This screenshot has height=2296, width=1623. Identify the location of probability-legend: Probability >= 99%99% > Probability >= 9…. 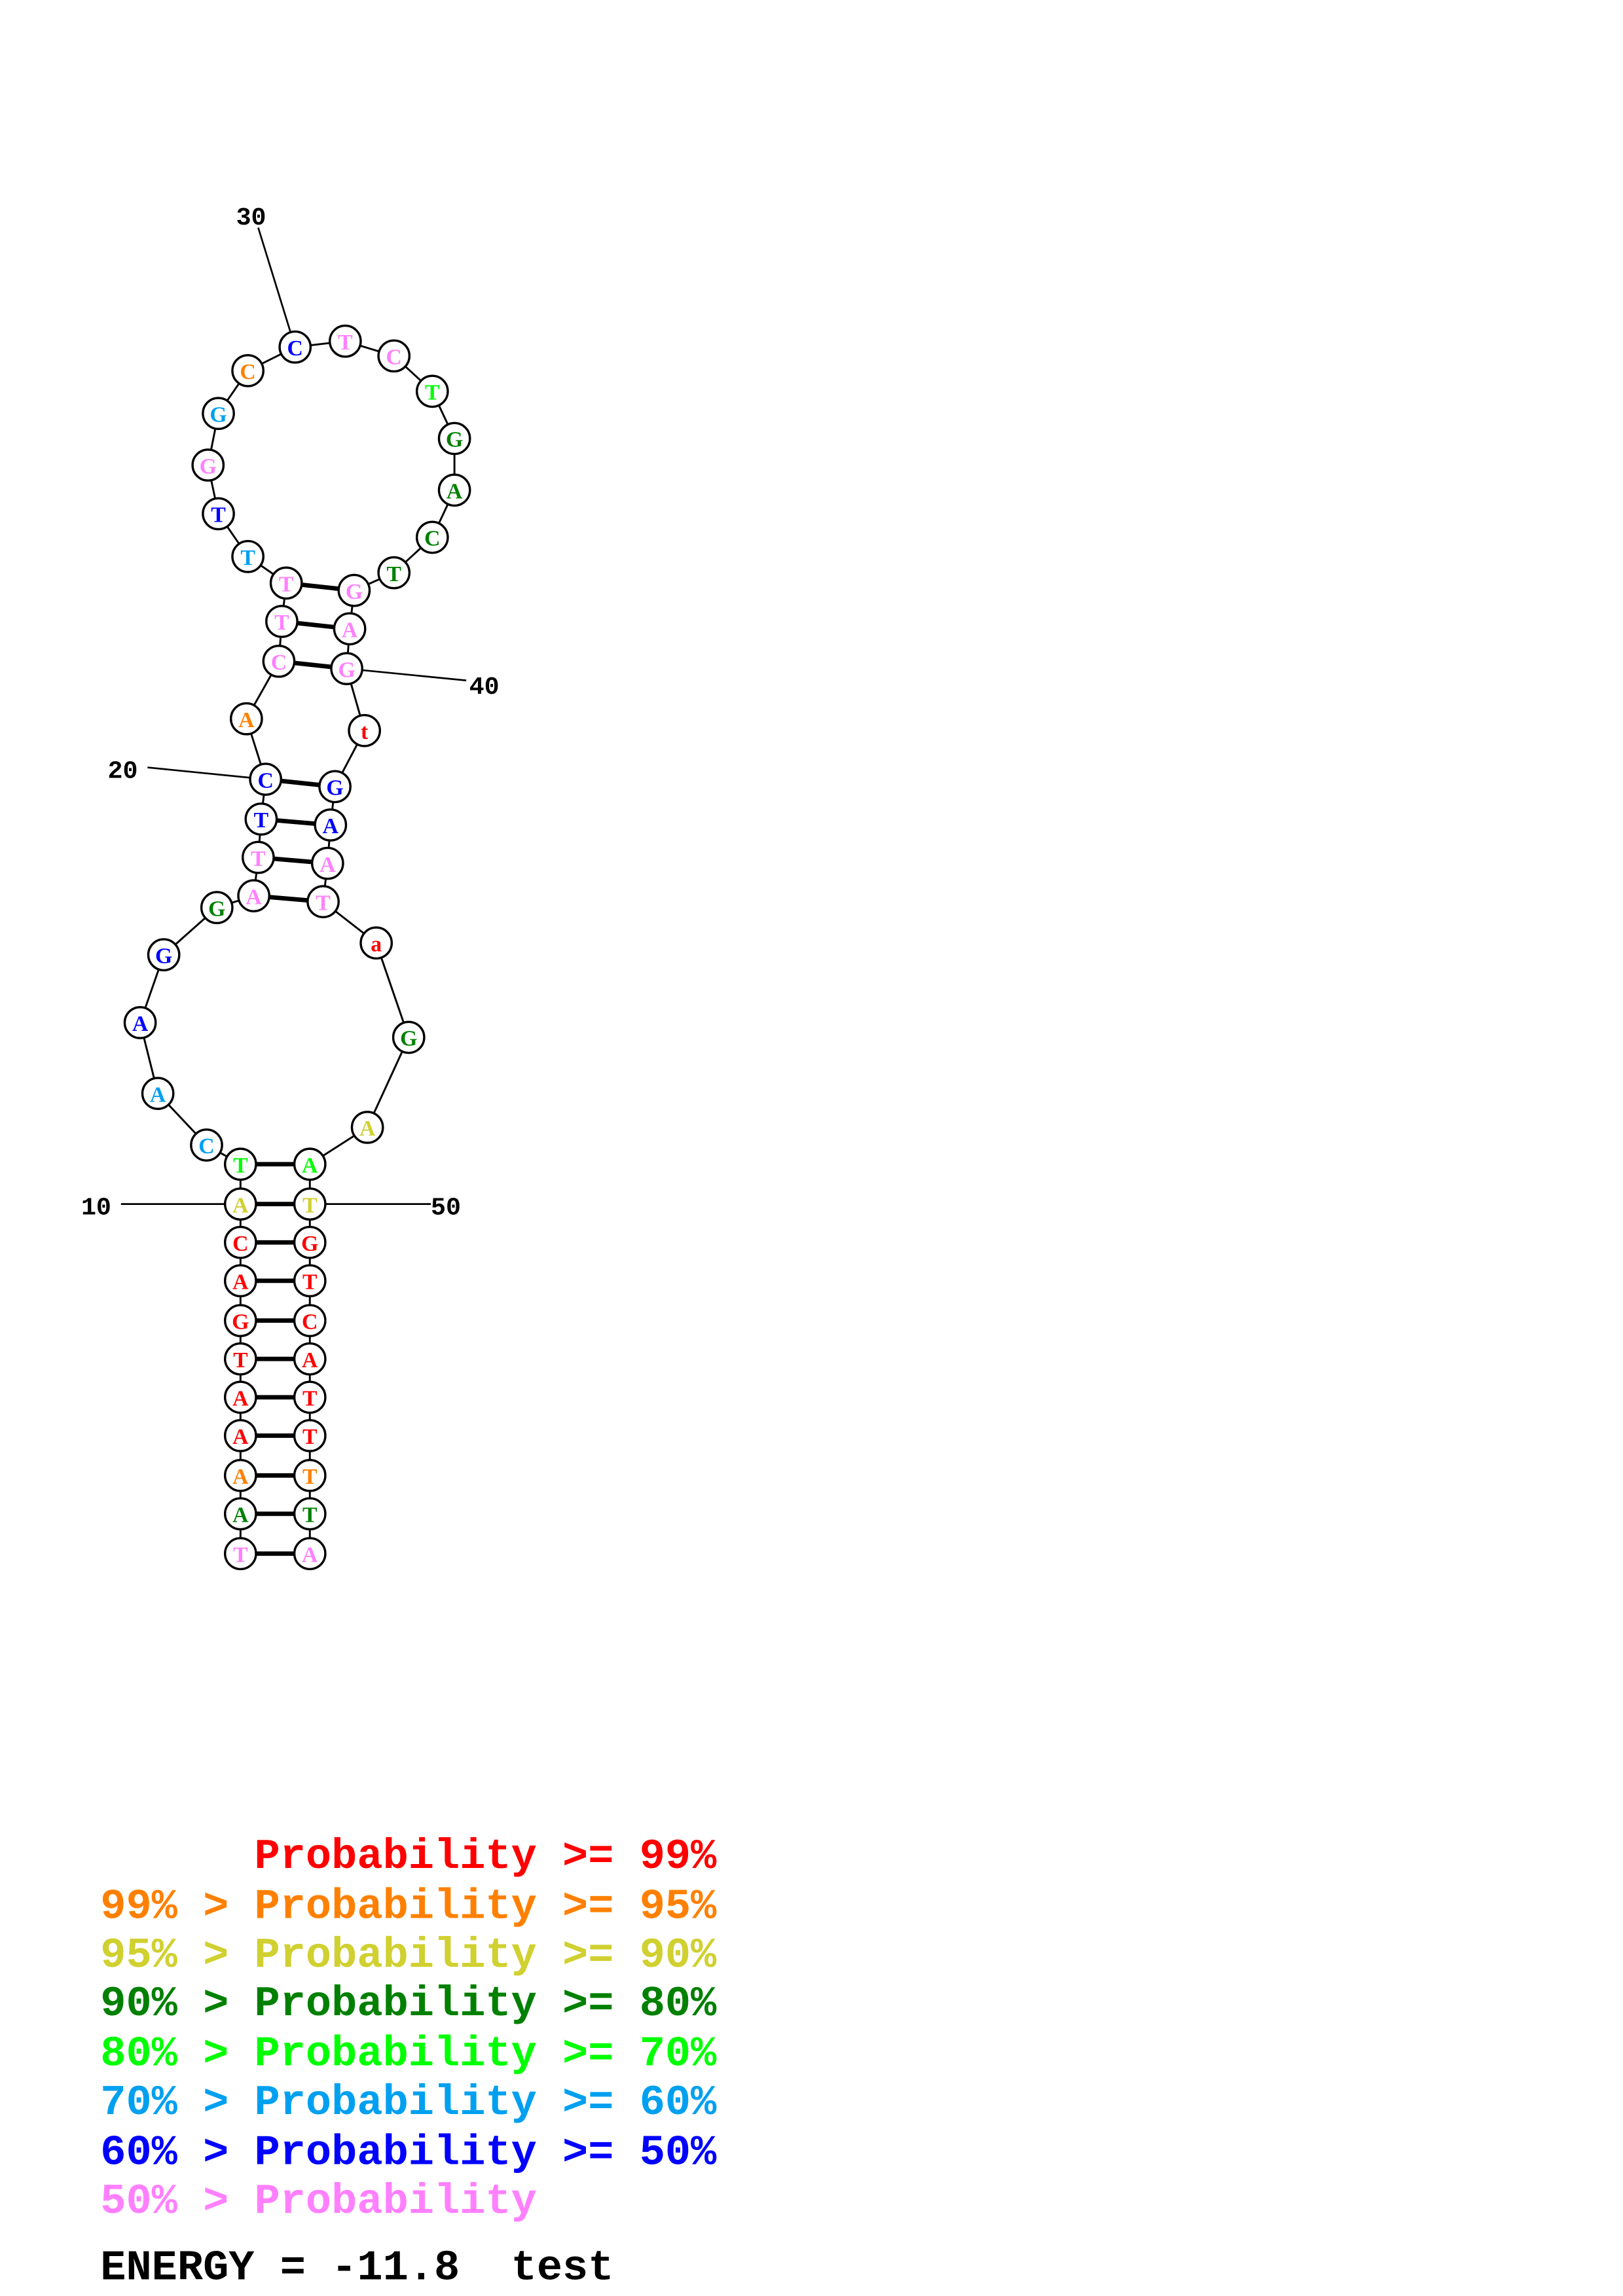
(408, 2029).